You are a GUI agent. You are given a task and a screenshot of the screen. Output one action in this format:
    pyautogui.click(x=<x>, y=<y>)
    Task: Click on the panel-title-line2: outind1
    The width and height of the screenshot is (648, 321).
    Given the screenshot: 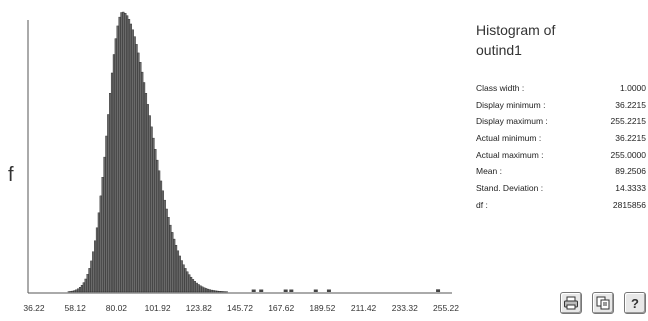 What is the action you would take?
    pyautogui.click(x=499, y=50)
    